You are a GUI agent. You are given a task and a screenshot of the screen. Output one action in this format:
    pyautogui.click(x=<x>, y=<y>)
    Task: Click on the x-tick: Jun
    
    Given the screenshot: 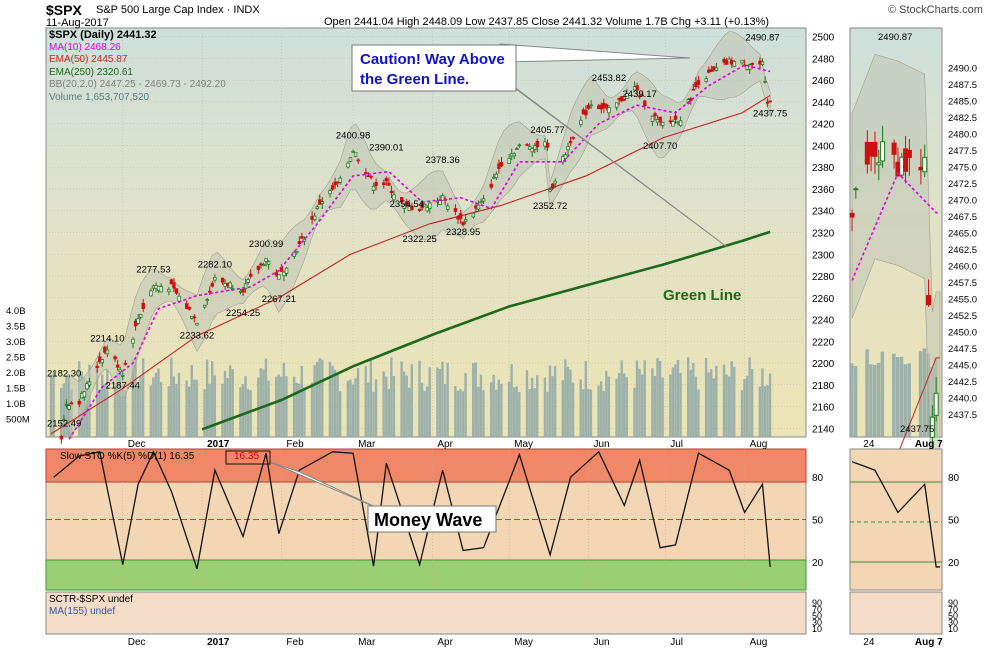 What is the action you would take?
    pyautogui.click(x=601, y=444)
    